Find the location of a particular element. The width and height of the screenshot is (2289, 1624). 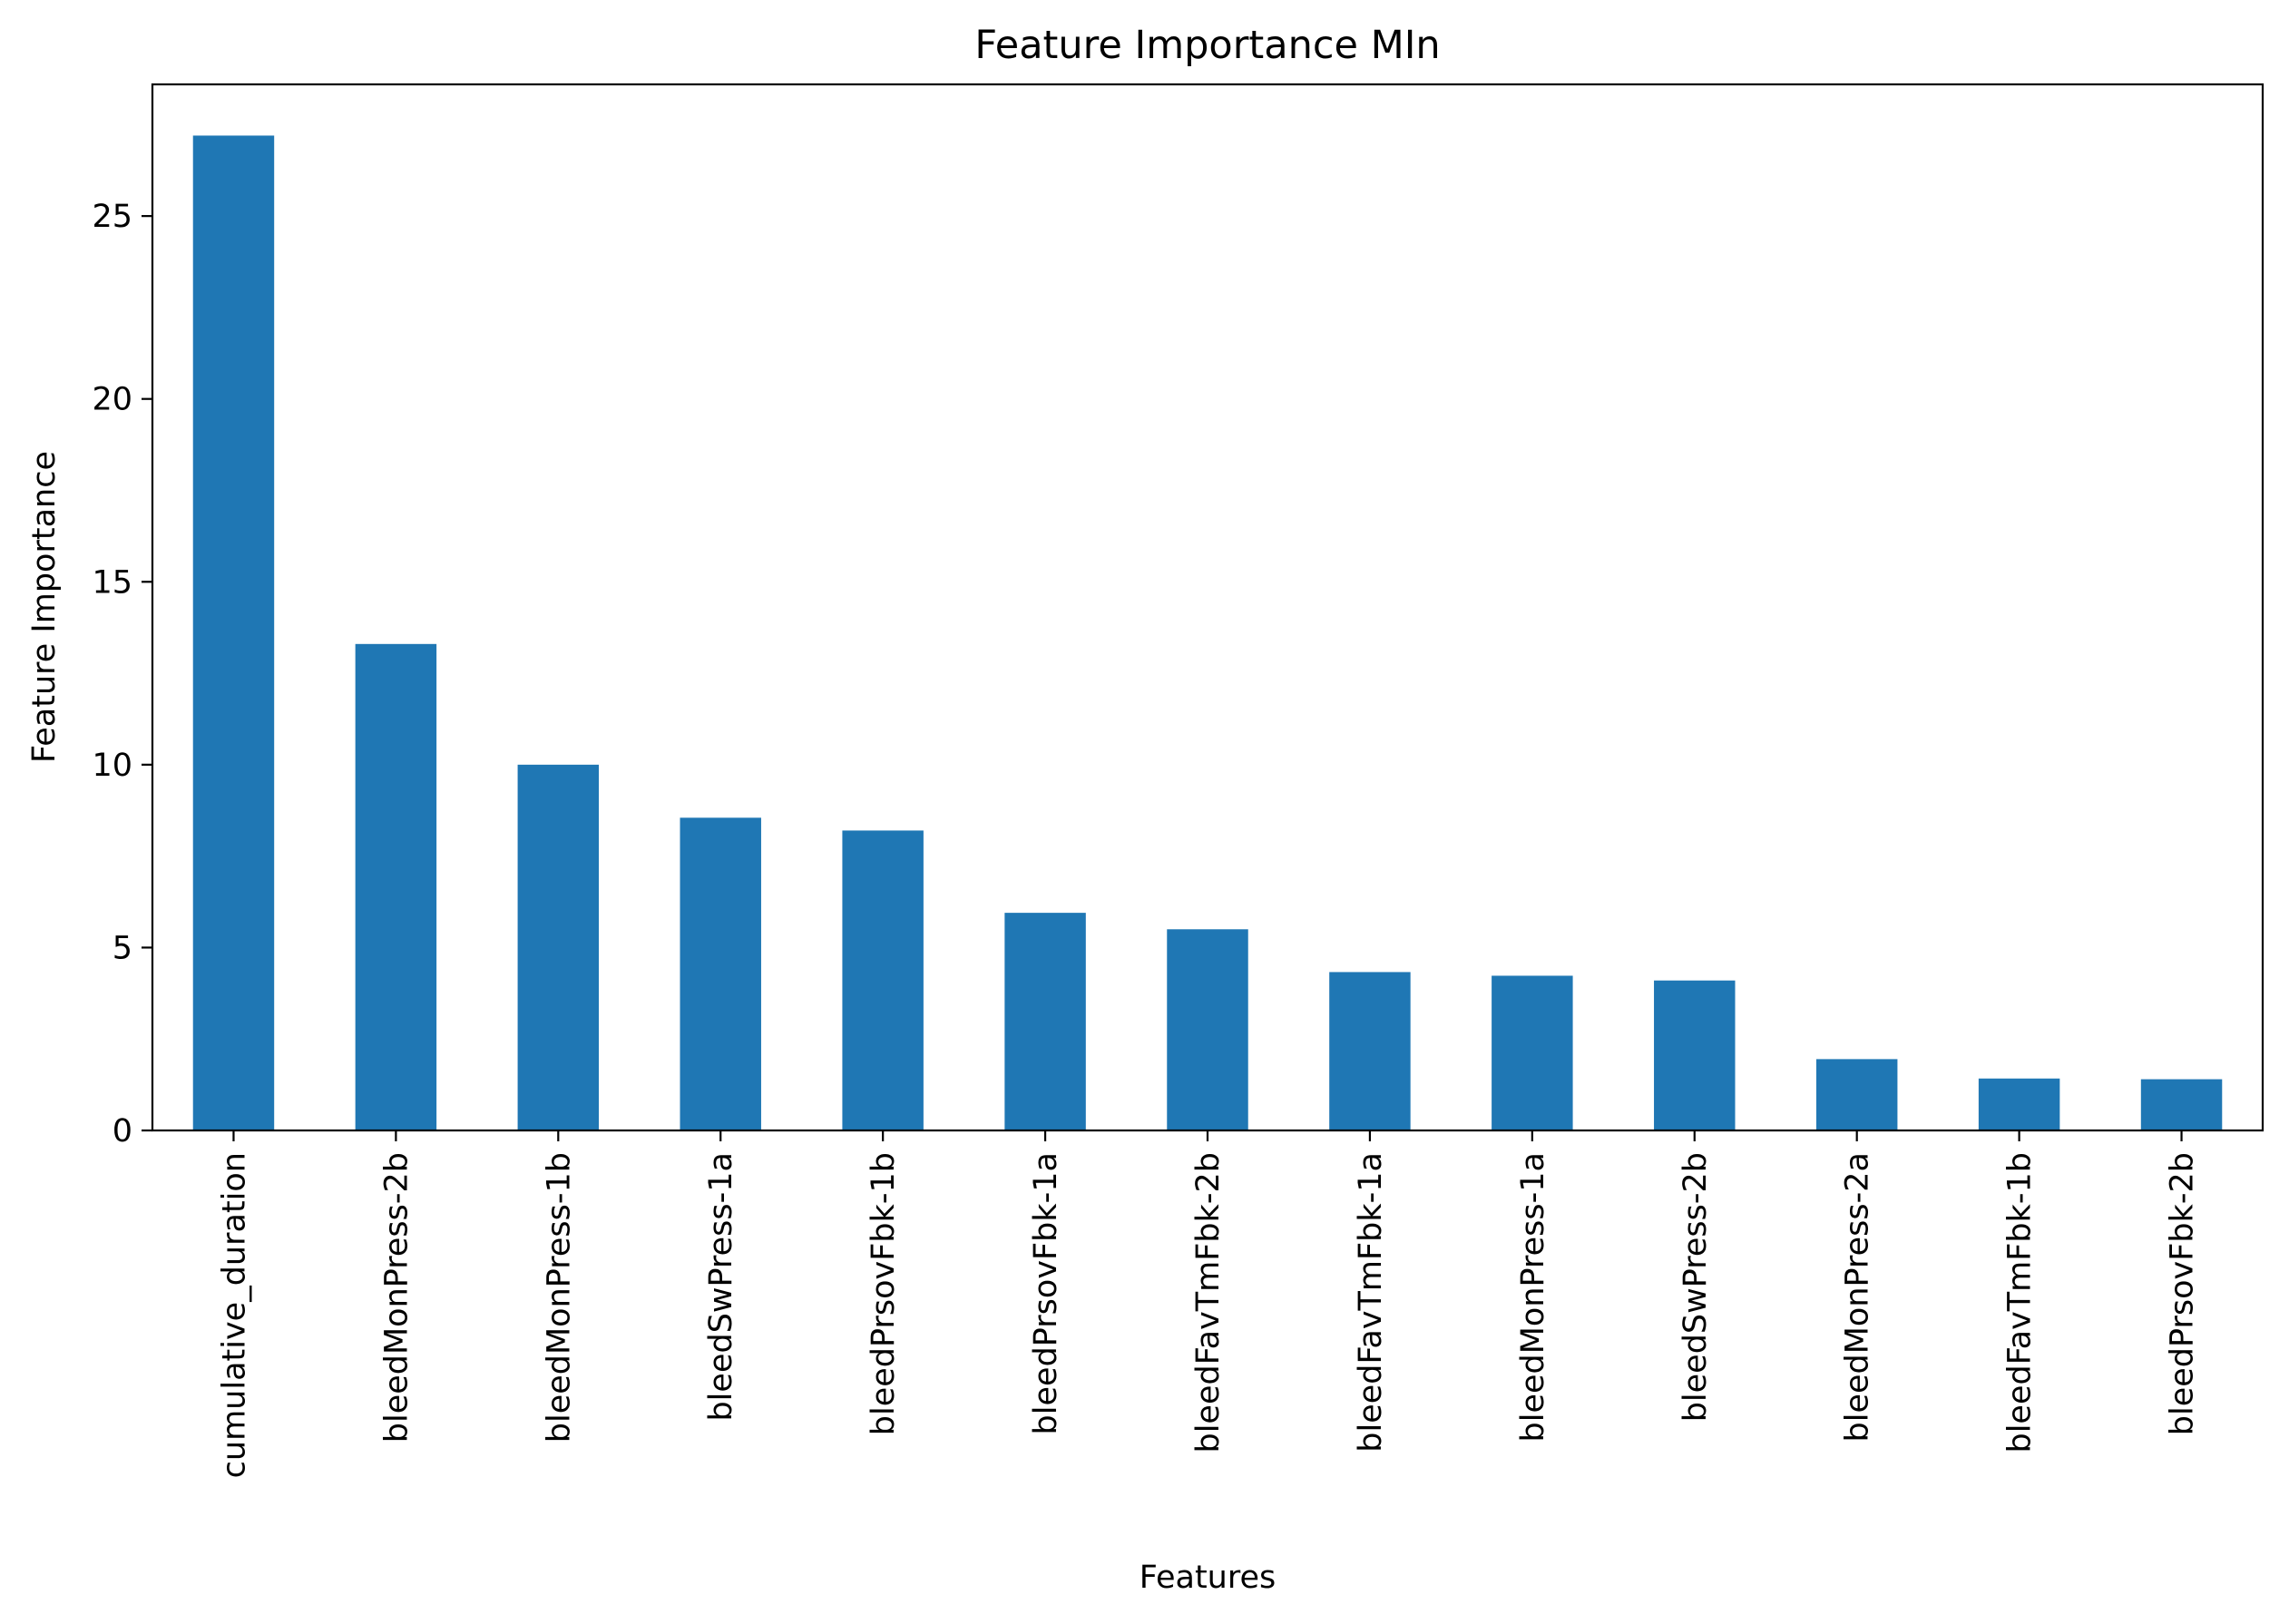

y-tick-label: 15 is located at coordinates (112, 582).